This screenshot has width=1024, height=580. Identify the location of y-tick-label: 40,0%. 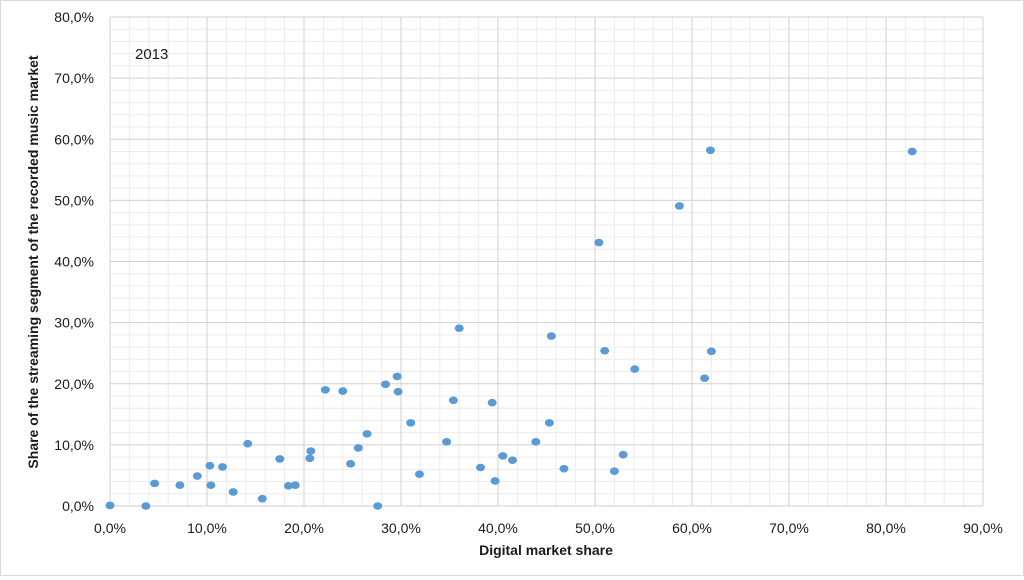
(74, 262).